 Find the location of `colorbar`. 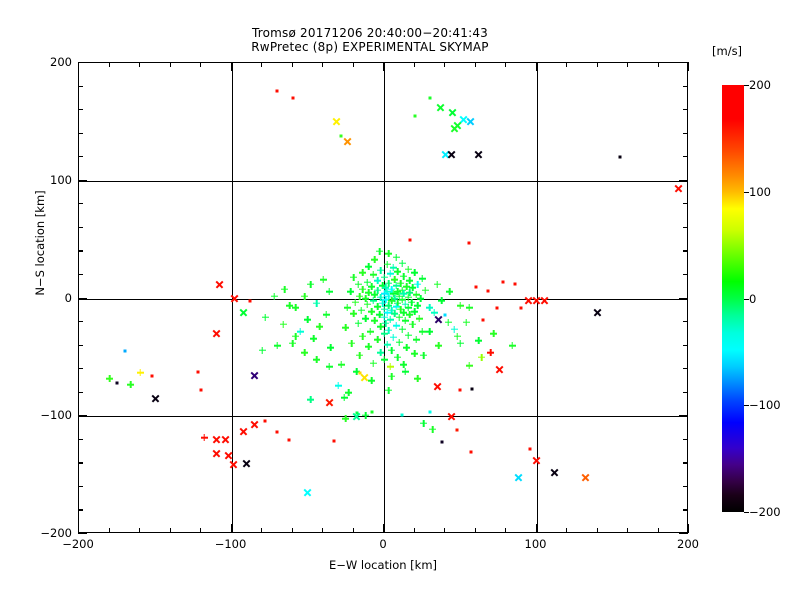

colorbar is located at coordinates (733, 298).